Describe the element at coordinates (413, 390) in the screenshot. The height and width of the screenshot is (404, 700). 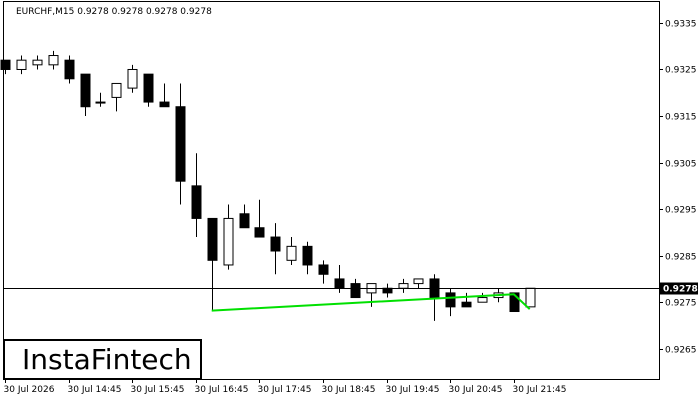
I see `x-tick-label: 30 Jul 19:45` at that location.